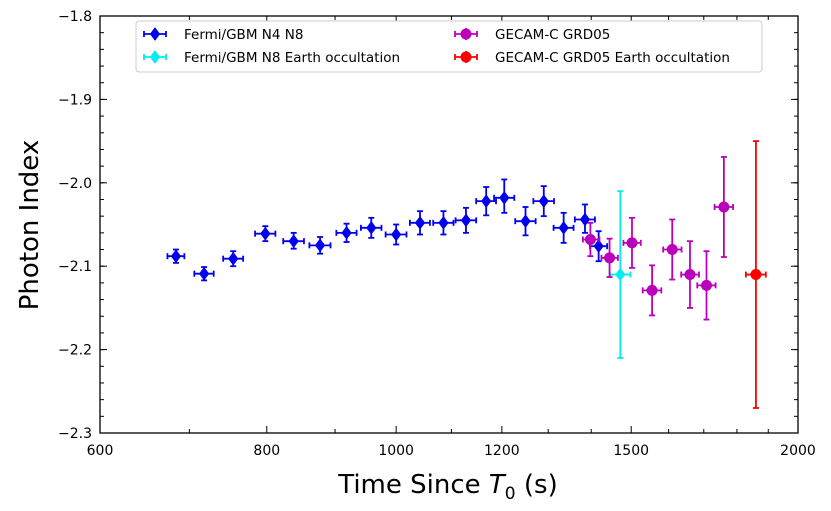  Describe the element at coordinates (612, 58) in the screenshot. I see `legend-label-gecam-occultation: GECAM-C GRD05 Earth occultation` at that location.